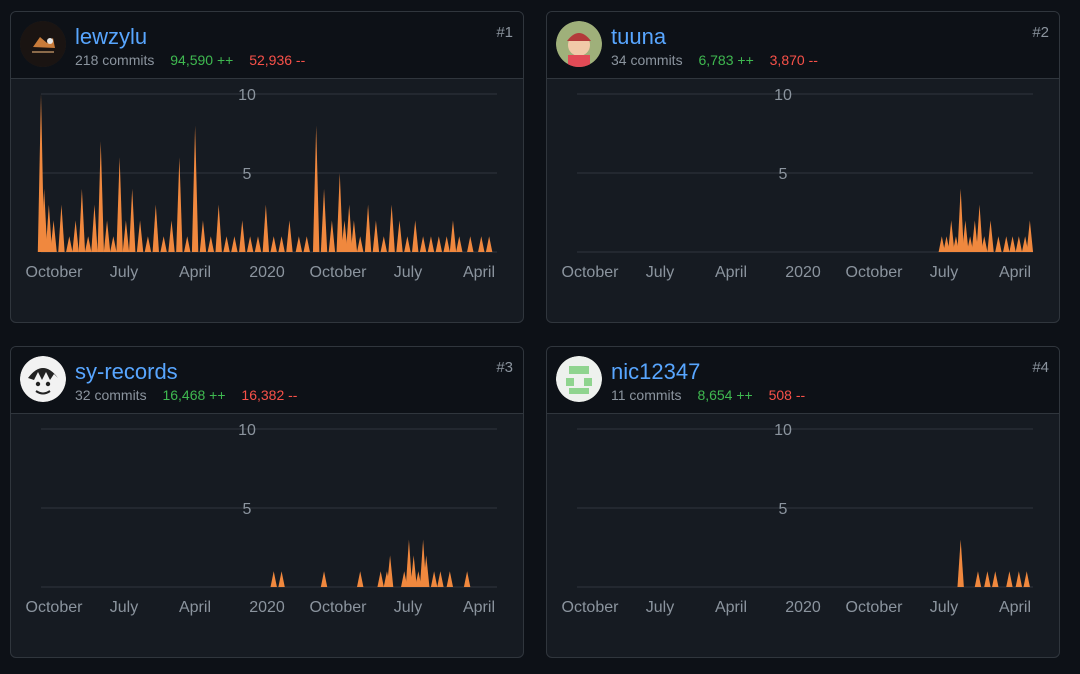 The image size is (1080, 674). I want to click on deletions-count: 508 --, so click(787, 395).